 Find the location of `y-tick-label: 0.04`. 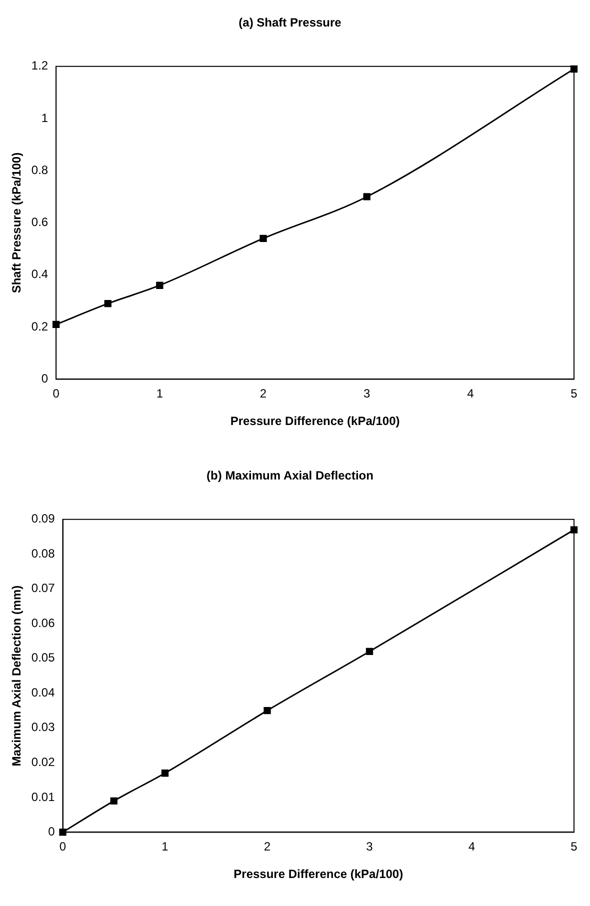

y-tick-label: 0.04 is located at coordinates (43, 692).